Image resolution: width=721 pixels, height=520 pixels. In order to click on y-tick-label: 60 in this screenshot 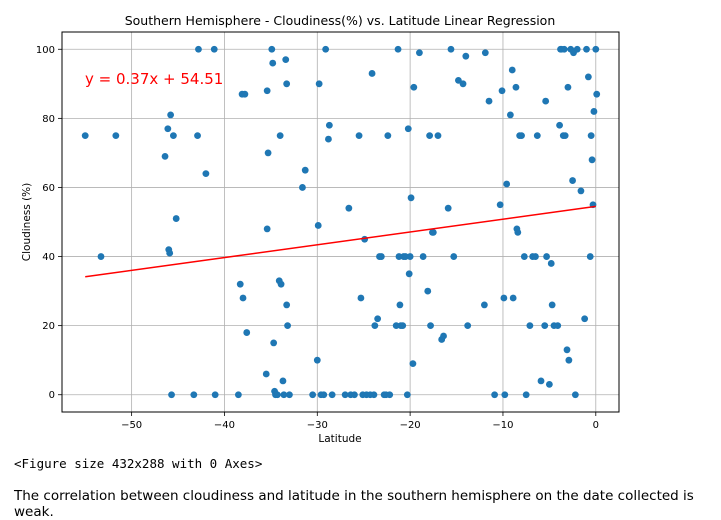, I will do `click(48, 188)`.